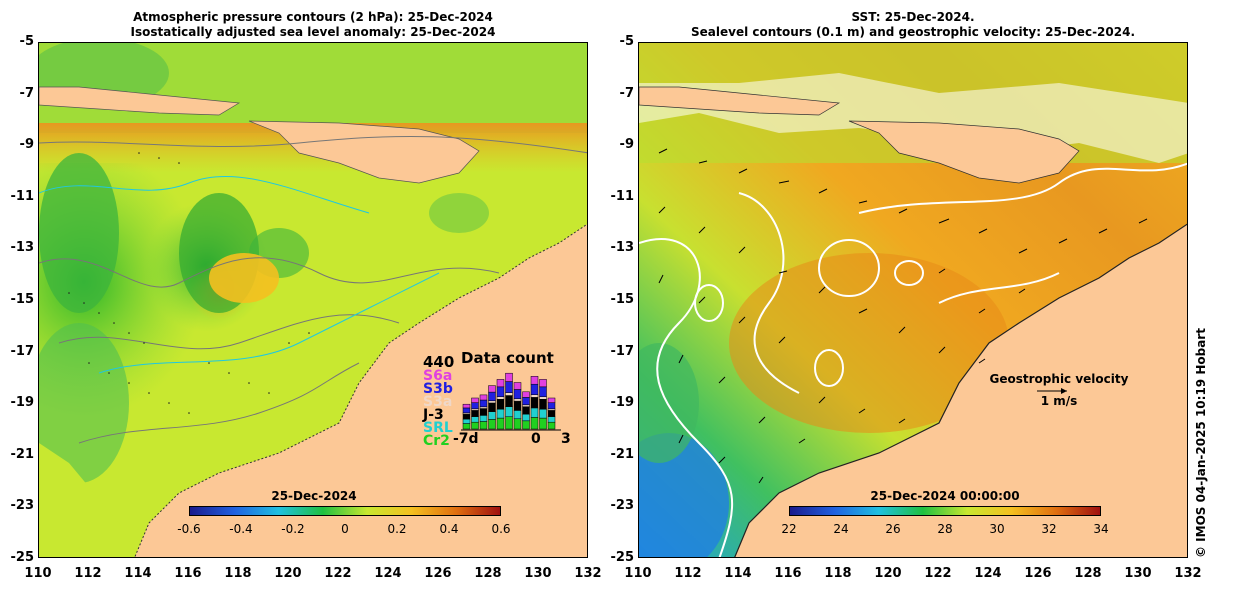  Describe the element at coordinates (188, 573) in the screenshot. I see `x-tick-label: 116` at that location.